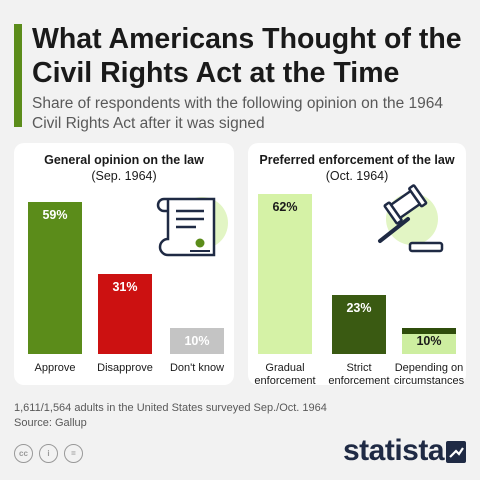  I want to click on attribution-icon: i, so click(48, 453).